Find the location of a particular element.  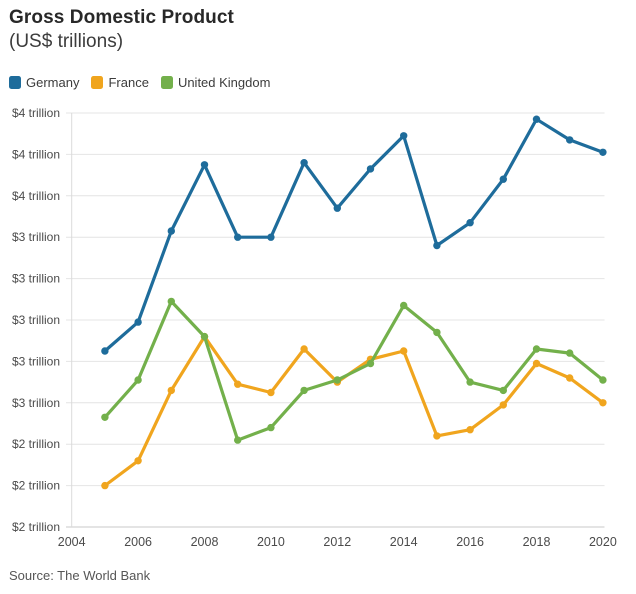

legend-label-france: France is located at coordinates (128, 82).